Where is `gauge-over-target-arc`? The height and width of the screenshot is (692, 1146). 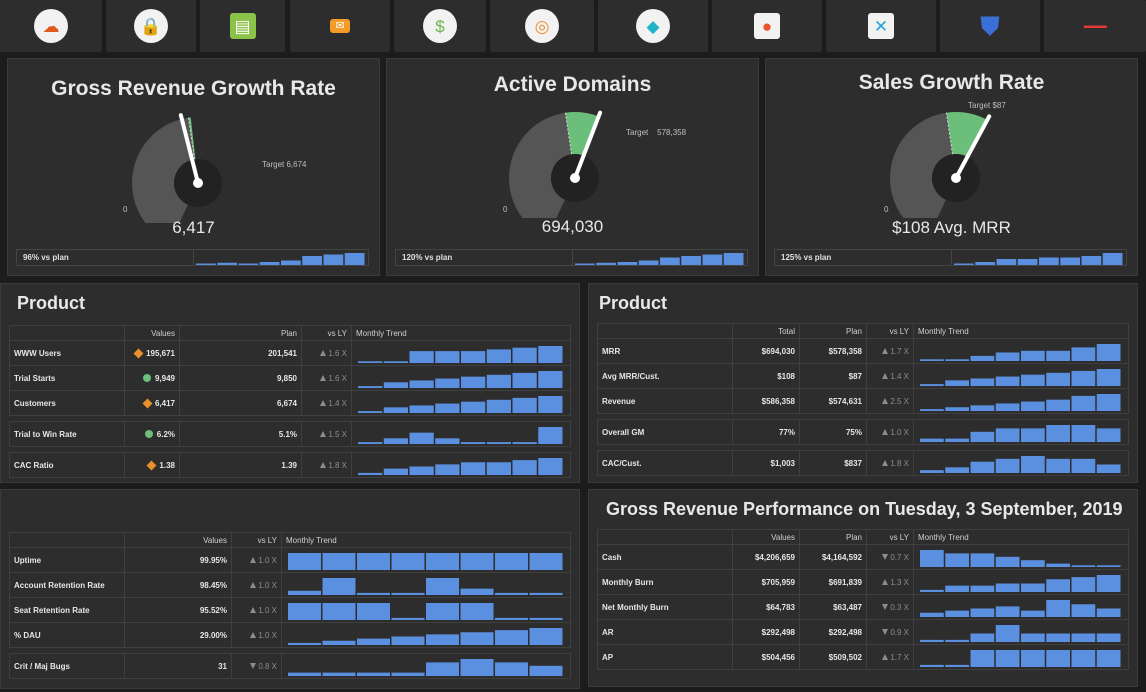
gauge-over-target-arc is located at coordinates (967, 134).